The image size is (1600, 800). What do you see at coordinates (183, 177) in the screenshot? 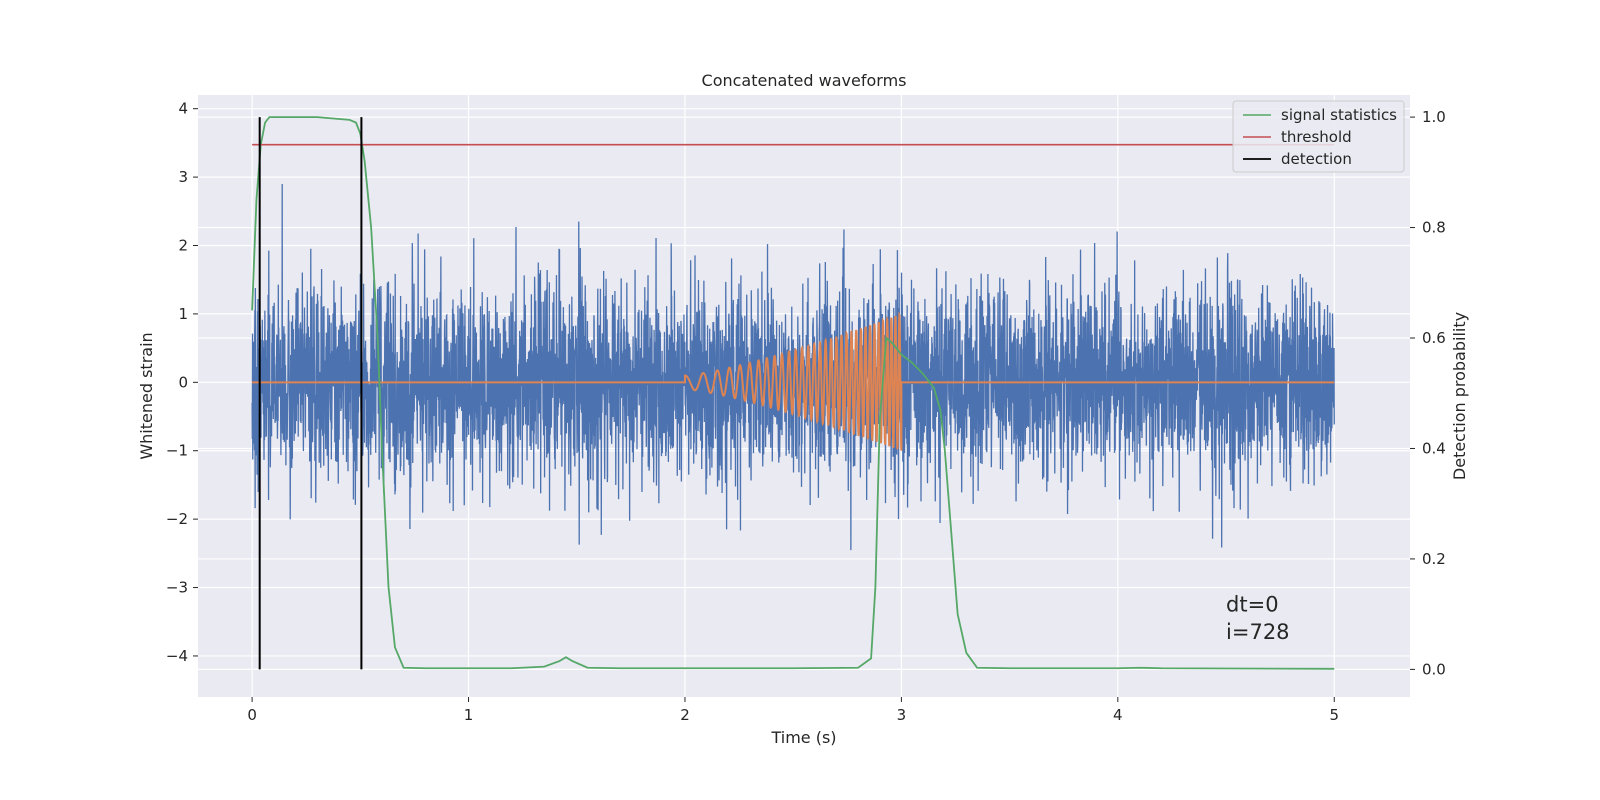
I see `y-tick-label: 3` at bounding box center [183, 177].